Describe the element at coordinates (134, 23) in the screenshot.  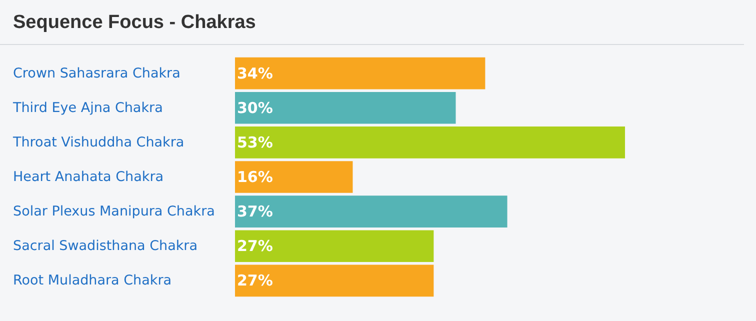
I see `chart-title: Sequence Focus - Chakras` at that location.